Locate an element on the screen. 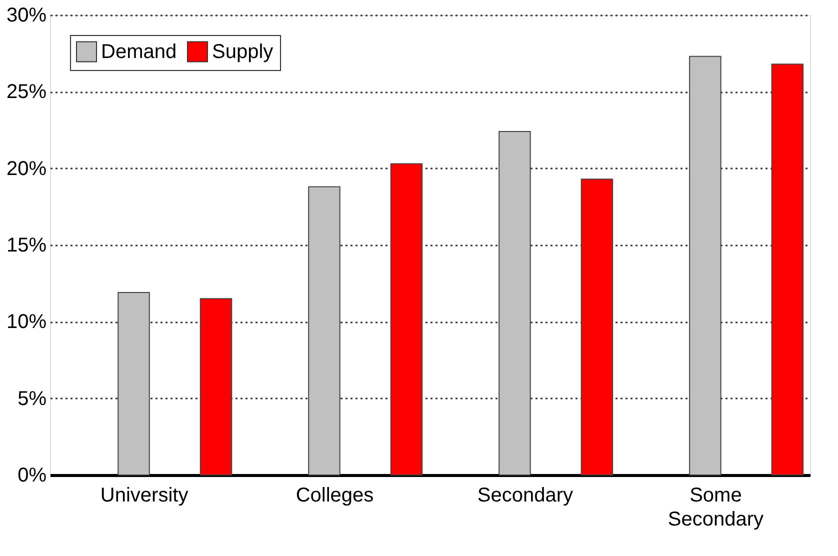 The width and height of the screenshot is (838, 556). x-tick-label: Colleges is located at coordinates (335, 495).